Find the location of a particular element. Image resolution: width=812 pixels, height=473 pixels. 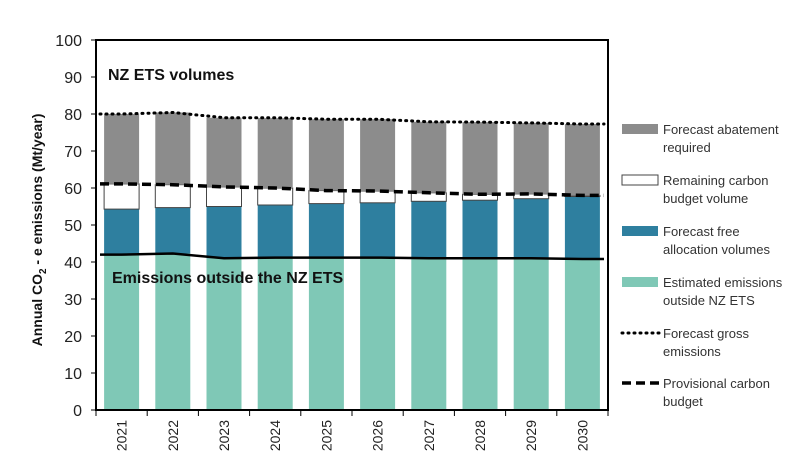

x-tick-label-2028: 2028 is located at coordinates (480, 435).